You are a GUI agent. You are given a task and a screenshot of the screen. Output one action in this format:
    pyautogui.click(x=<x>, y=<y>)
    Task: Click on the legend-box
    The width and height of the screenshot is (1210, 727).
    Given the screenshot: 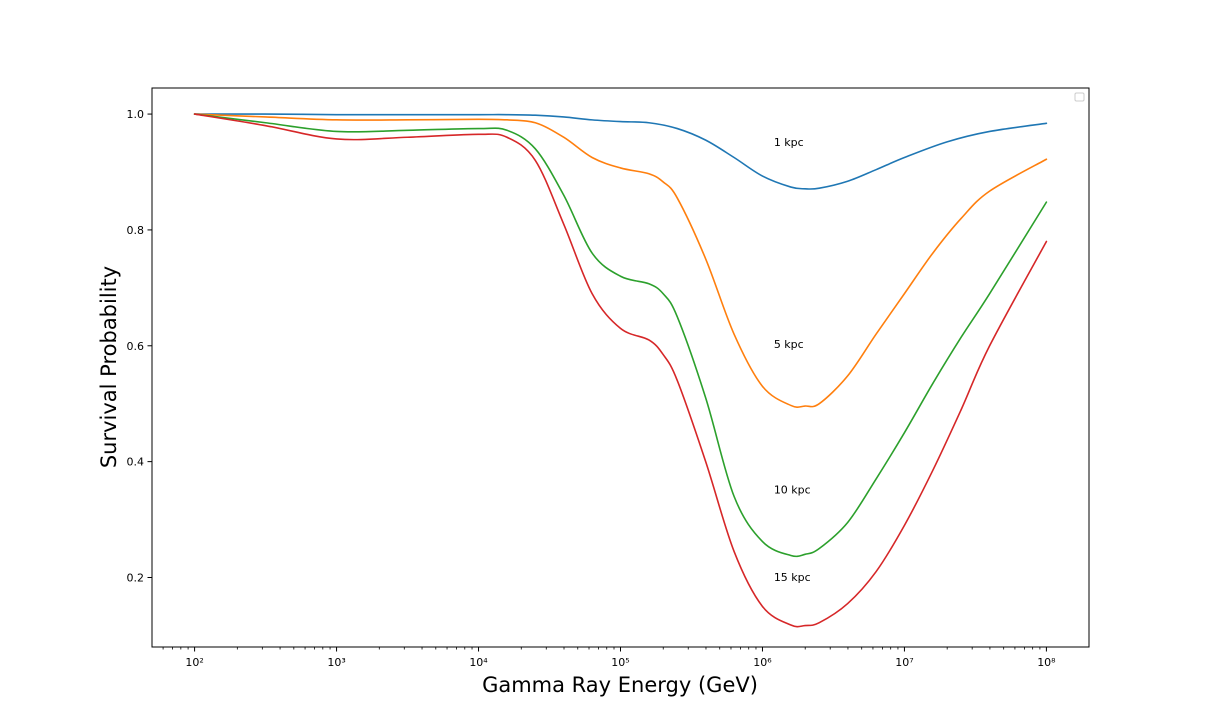 What is the action you would take?
    pyautogui.click(x=1079, y=97)
    